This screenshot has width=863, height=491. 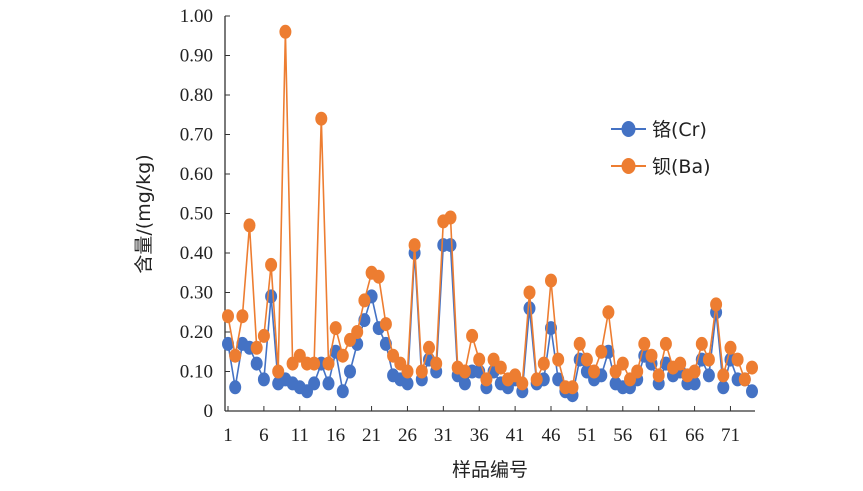 What do you see at coordinates (490, 470) in the screenshot?
I see `x-axis-title: 样品编号` at bounding box center [490, 470].